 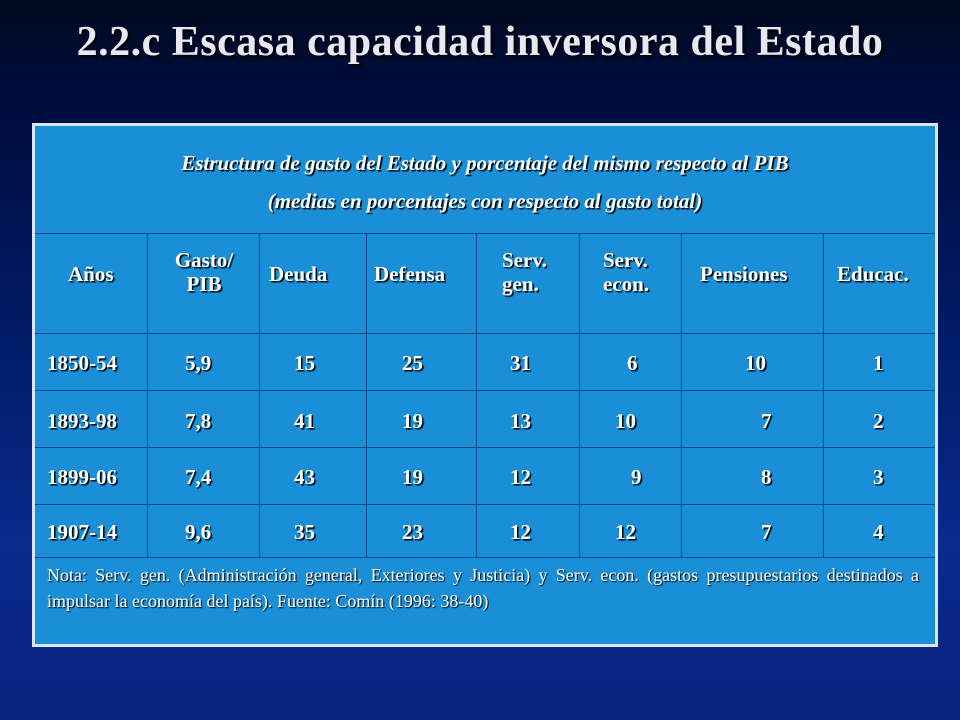 I want to click on header-pensiones: Pensiones, so click(x=744, y=274).